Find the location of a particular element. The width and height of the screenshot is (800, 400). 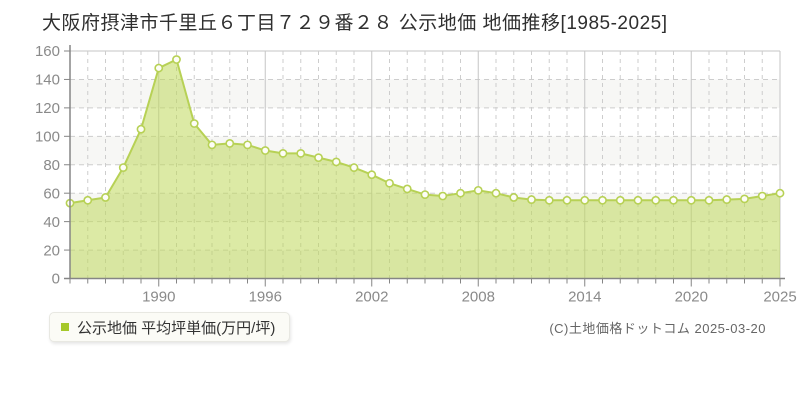

x-tick-label: 2002 is located at coordinates (371, 297).